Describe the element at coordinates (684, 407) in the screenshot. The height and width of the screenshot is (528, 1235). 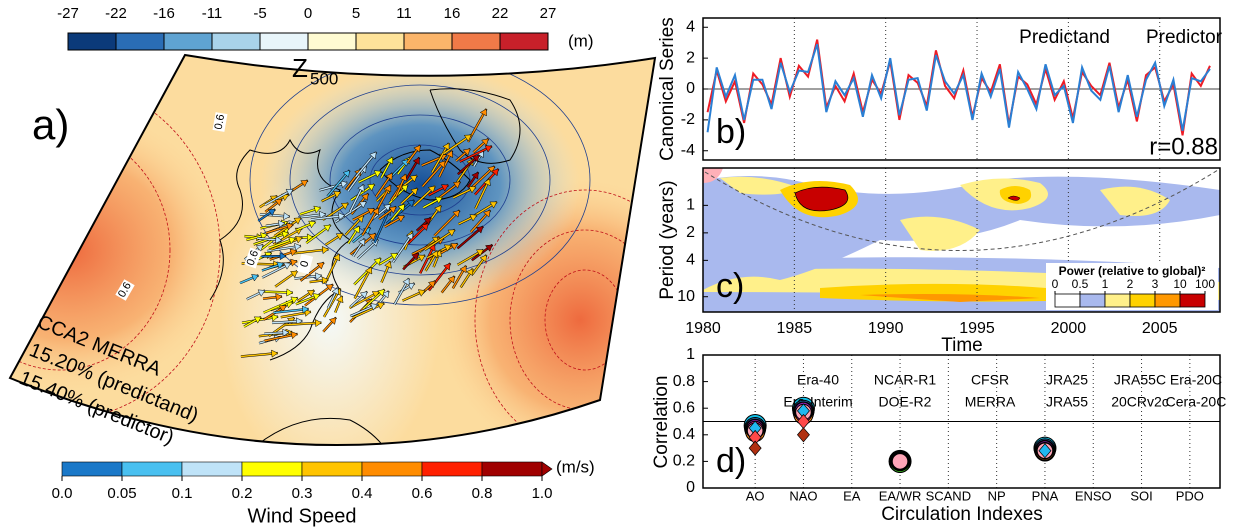
I see `y-tick-label: 0.6` at that location.